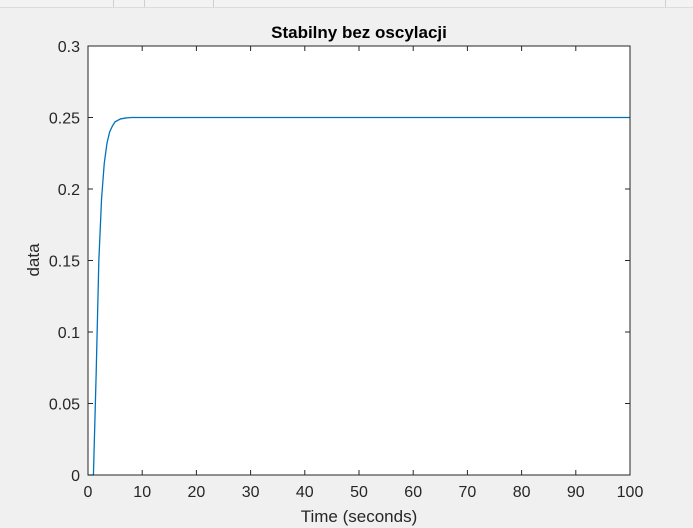 The height and width of the screenshot is (528, 693). Describe the element at coordinates (33, 260) in the screenshot. I see `y-axis-label: data` at that location.